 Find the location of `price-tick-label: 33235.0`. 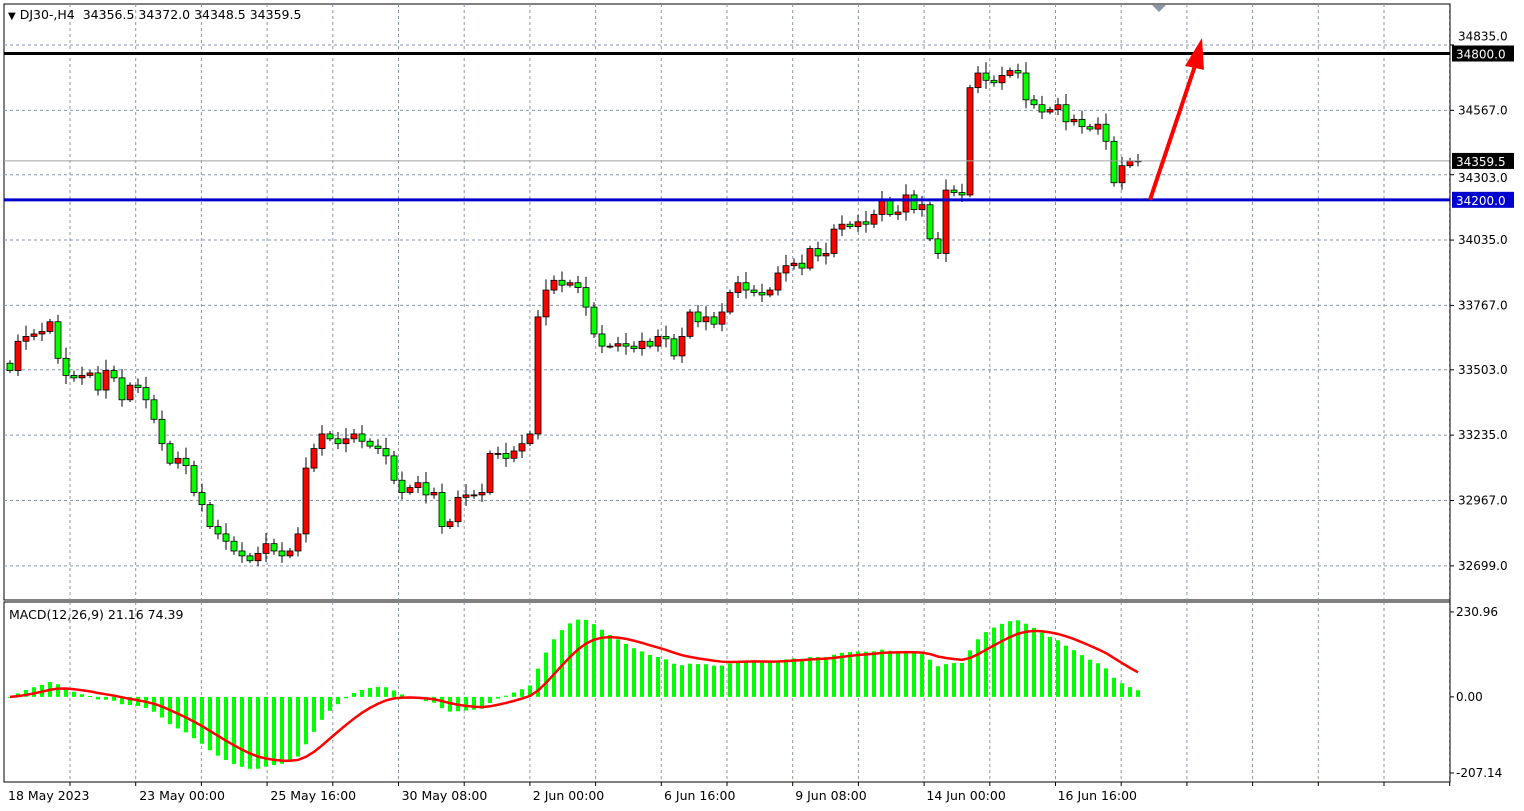

price-tick-label: 33235.0 is located at coordinates (1483, 435).